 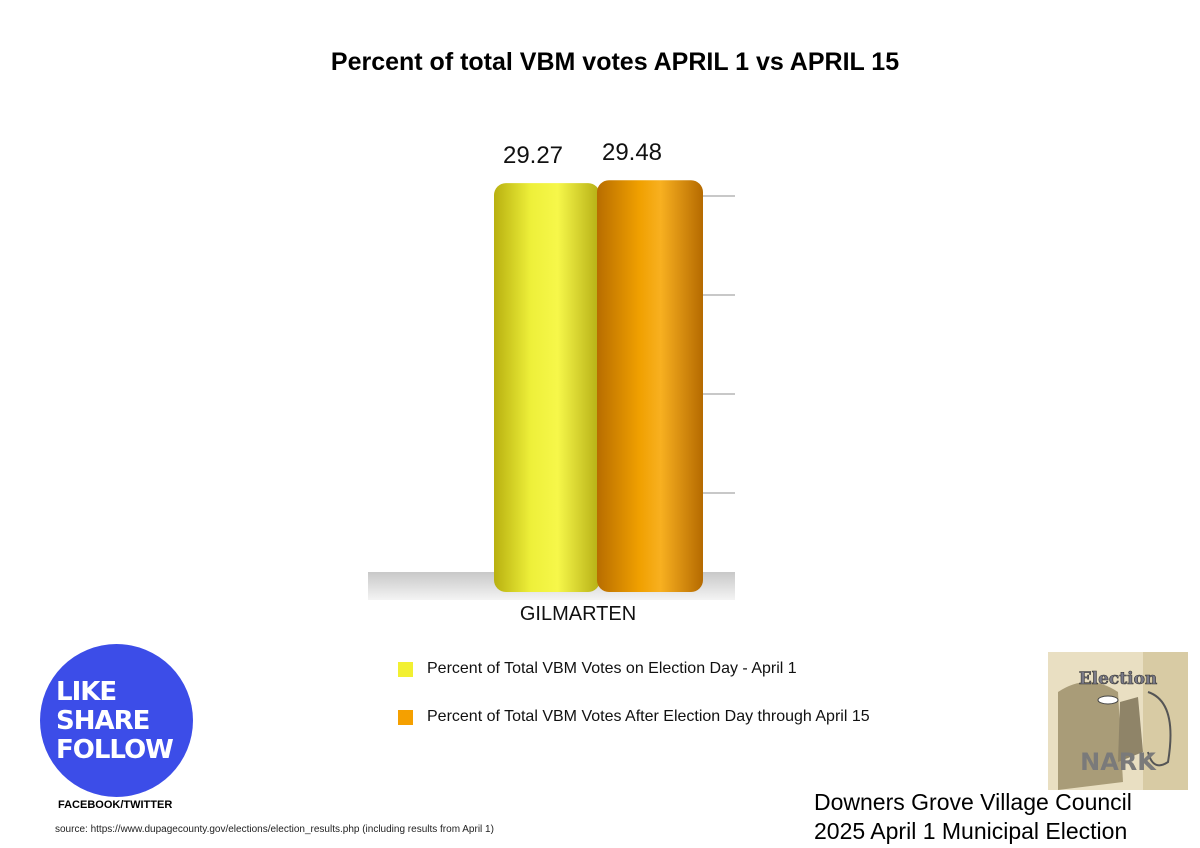 What do you see at coordinates (103, 721) in the screenshot?
I see `badge-line: SHARE` at bounding box center [103, 721].